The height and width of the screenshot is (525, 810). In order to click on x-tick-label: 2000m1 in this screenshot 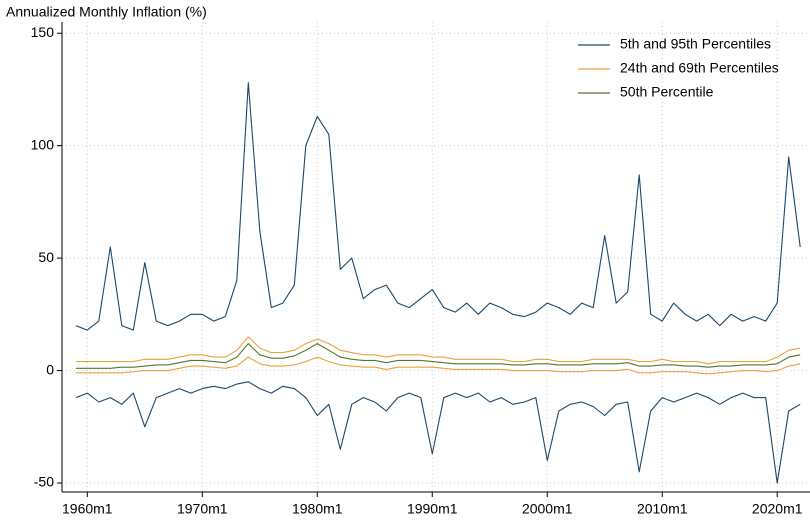, I will do `click(547, 509)`.